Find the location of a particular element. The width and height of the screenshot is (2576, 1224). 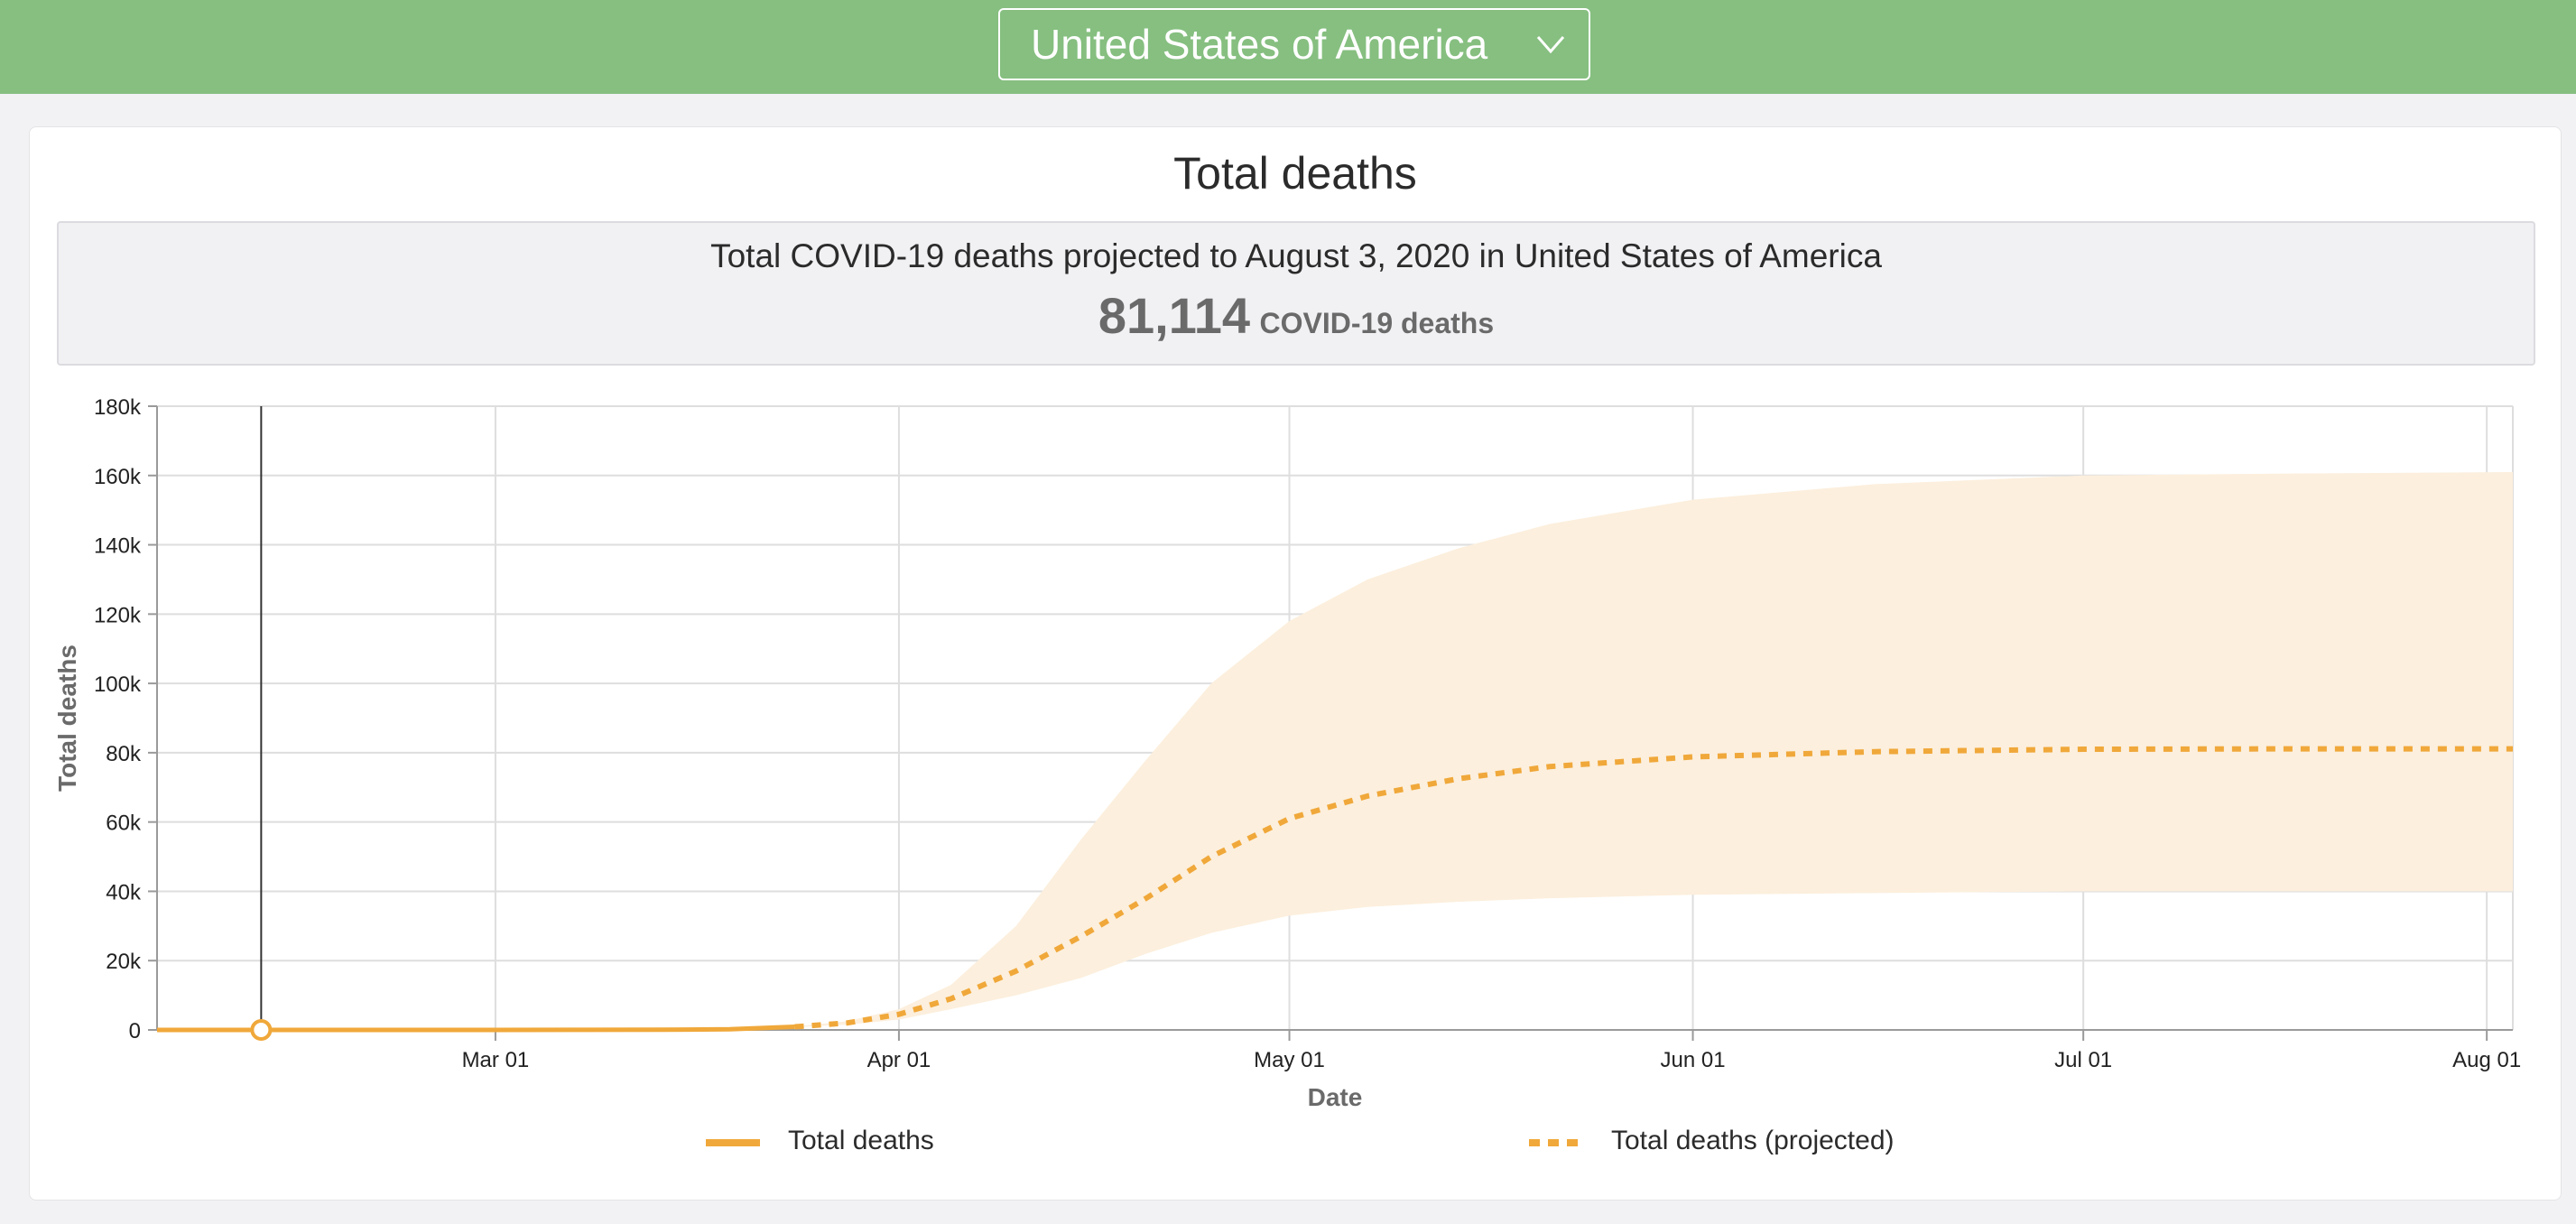

y-tick-label: 20k is located at coordinates (124, 962).